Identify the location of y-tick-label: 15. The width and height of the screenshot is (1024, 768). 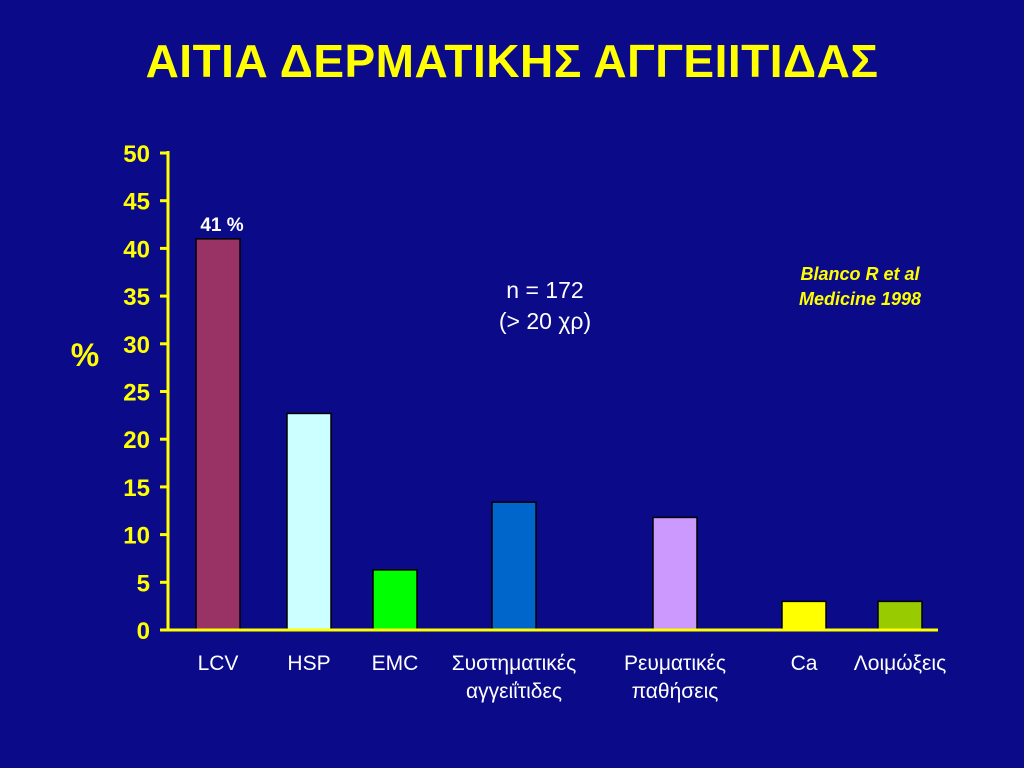
(136, 488).